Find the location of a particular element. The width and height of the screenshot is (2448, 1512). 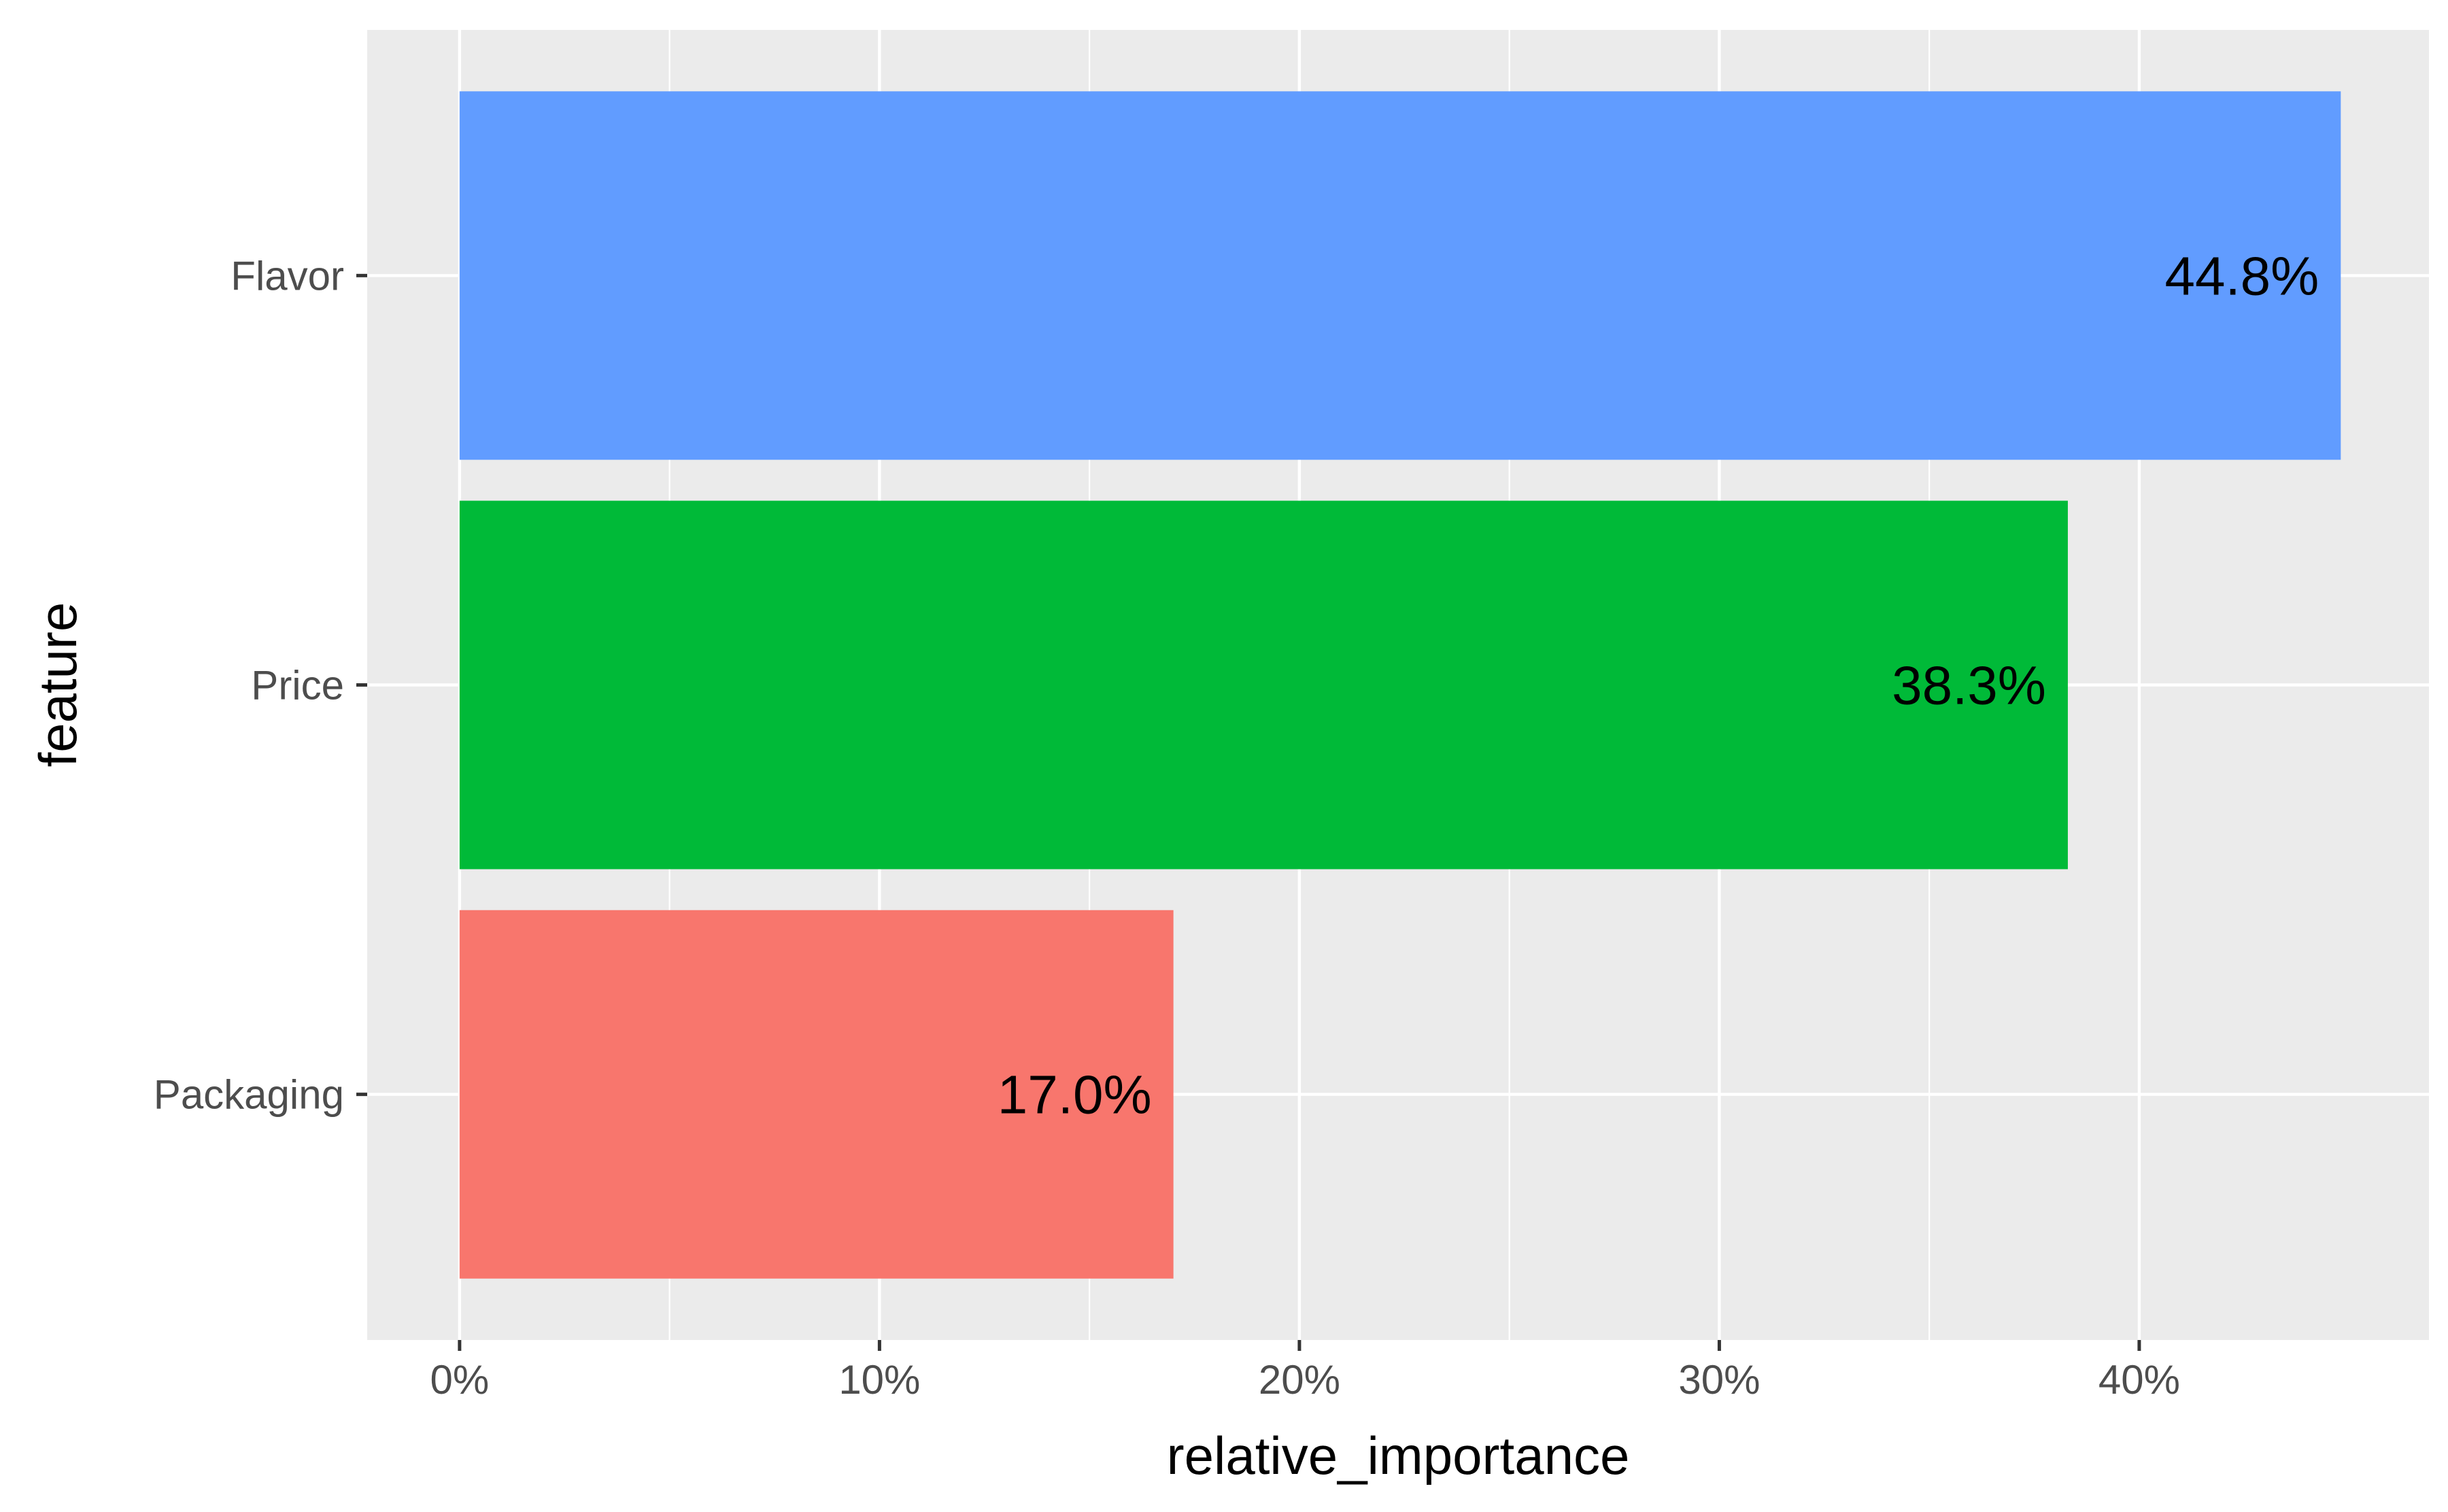

y-tick-label: Price is located at coordinates (298, 685).